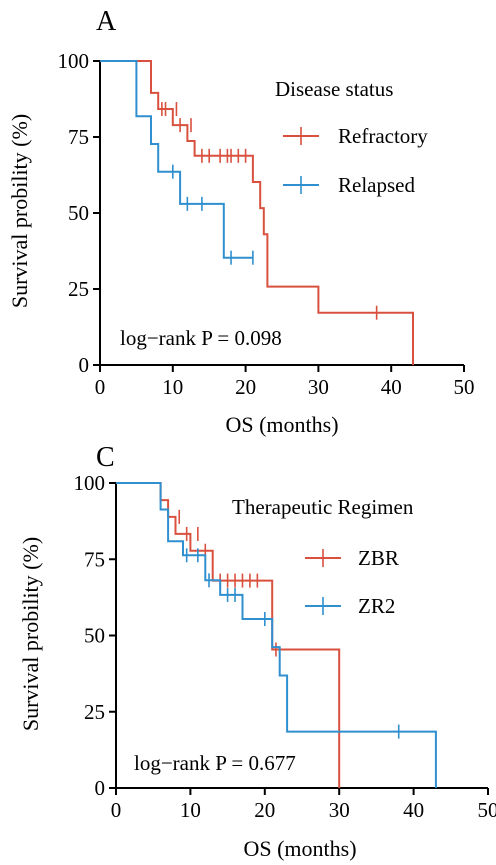  What do you see at coordinates (215, 763) in the screenshot?
I see `logrank-annotation: log−rank P = 0.677` at bounding box center [215, 763].